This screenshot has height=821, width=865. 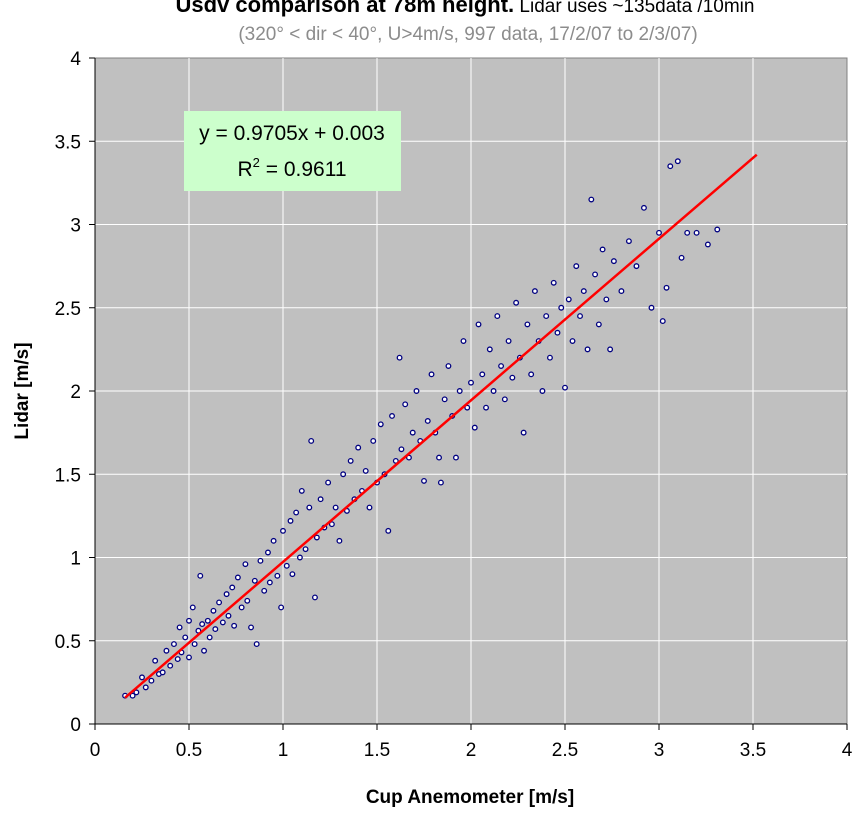 What do you see at coordinates (634, 8) in the screenshot?
I see `chart-title-suffix: Lidar uses ~135data /10min` at bounding box center [634, 8].